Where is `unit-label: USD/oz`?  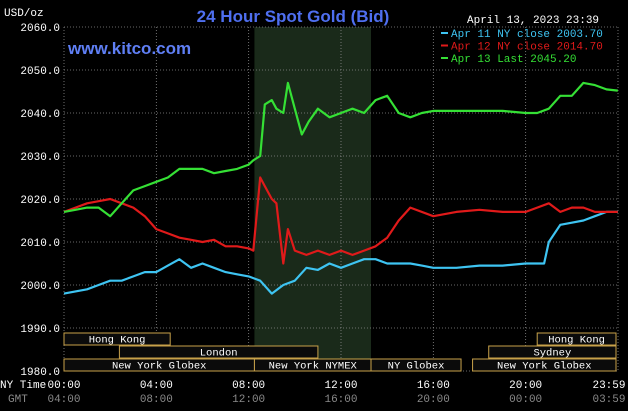
unit-label: USD/oz is located at coordinates (24, 14).